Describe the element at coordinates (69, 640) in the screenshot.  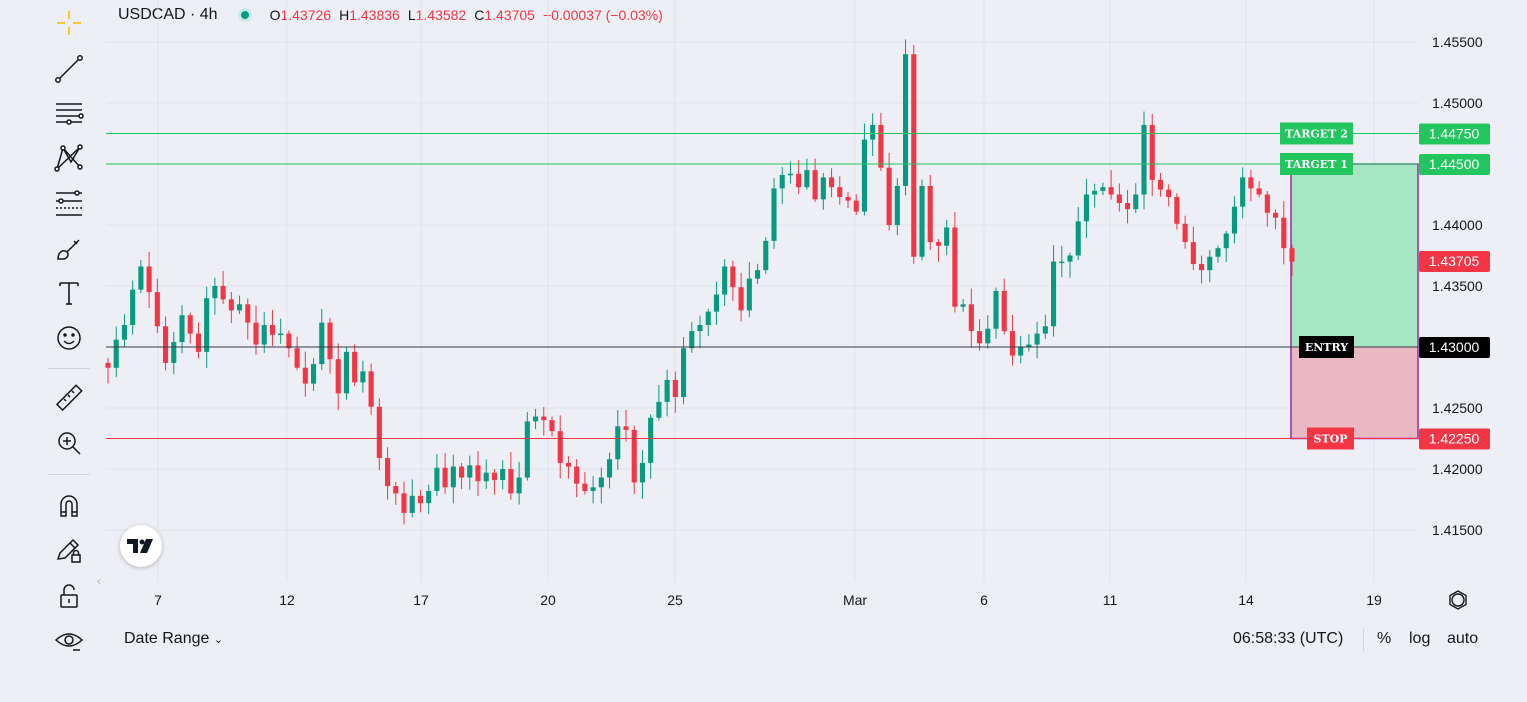
I see `eye-icon` at that location.